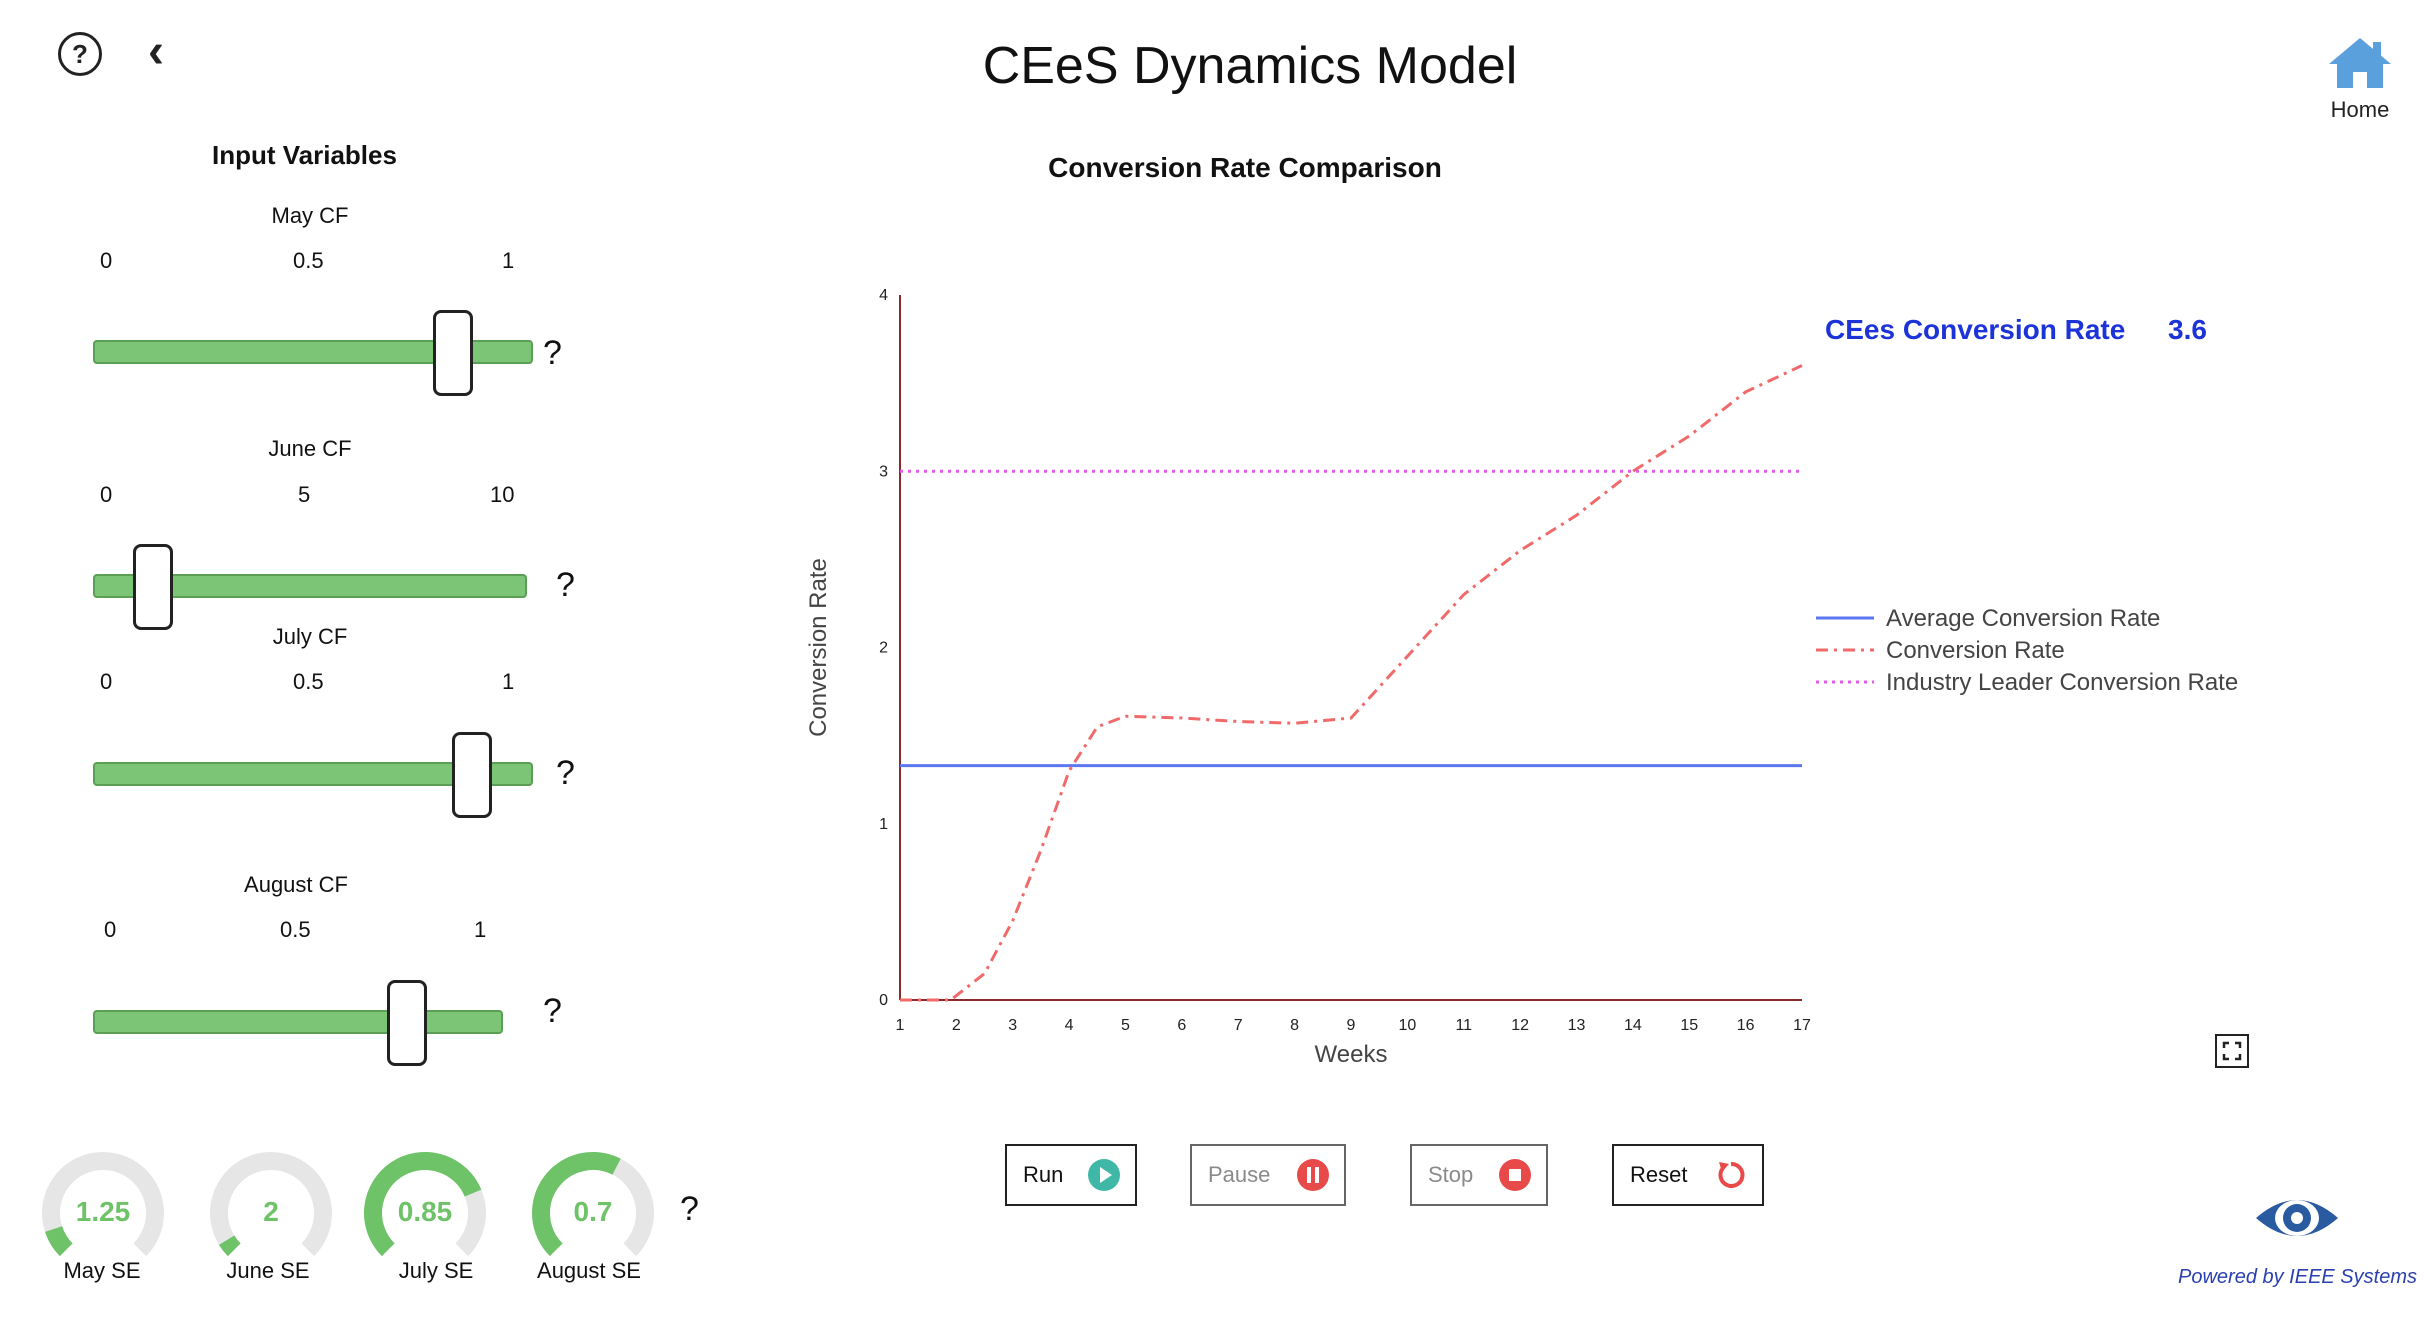  What do you see at coordinates (1238, 1025) in the screenshot?
I see `x-tick-label: 7` at bounding box center [1238, 1025].